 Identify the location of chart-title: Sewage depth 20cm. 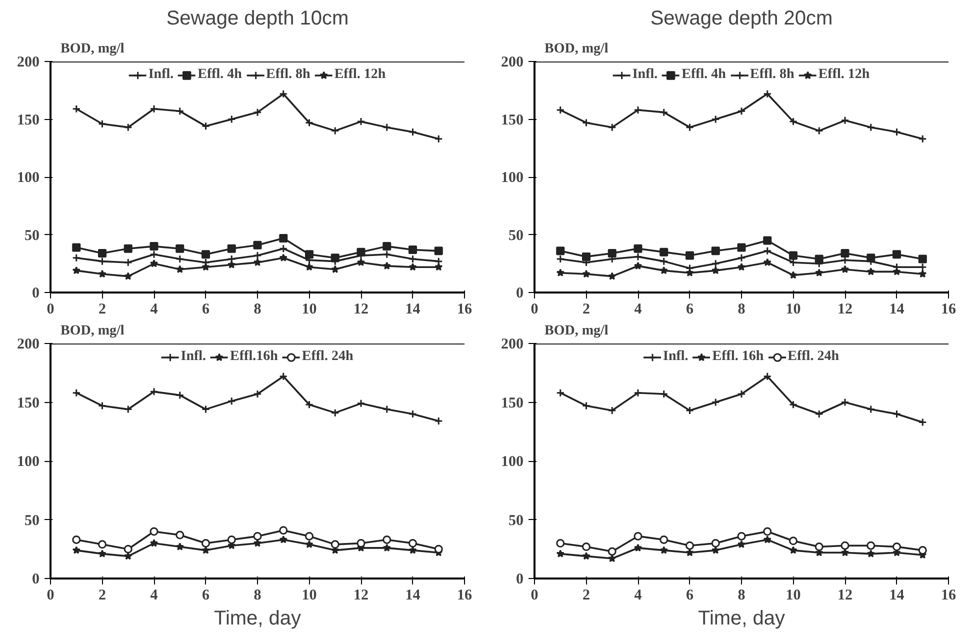
(741, 19).